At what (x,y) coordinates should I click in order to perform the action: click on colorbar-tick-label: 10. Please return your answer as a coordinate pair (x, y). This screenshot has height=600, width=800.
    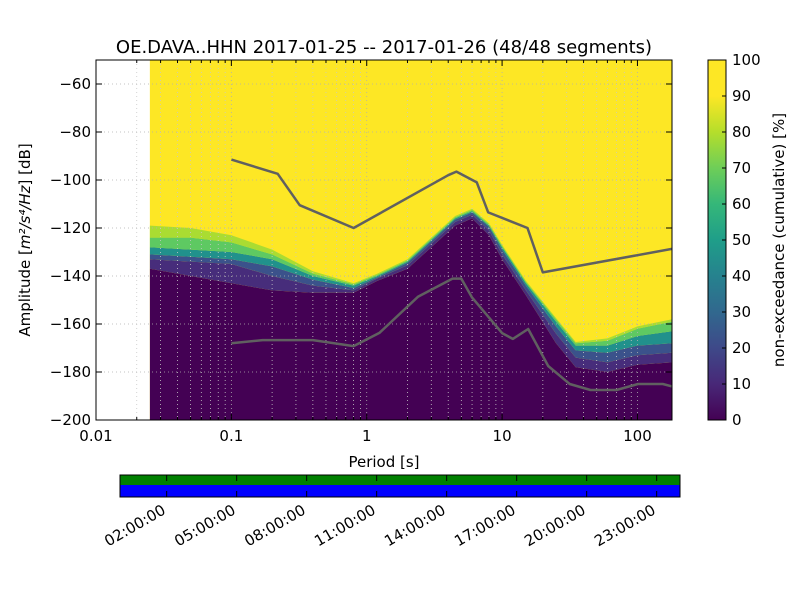
    Looking at the image, I should click on (741, 384).